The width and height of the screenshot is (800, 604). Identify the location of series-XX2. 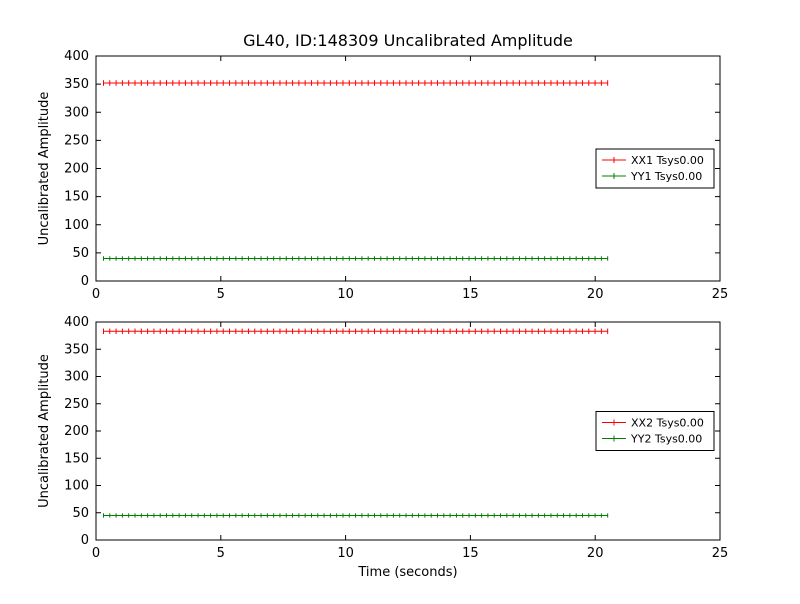
(355, 331).